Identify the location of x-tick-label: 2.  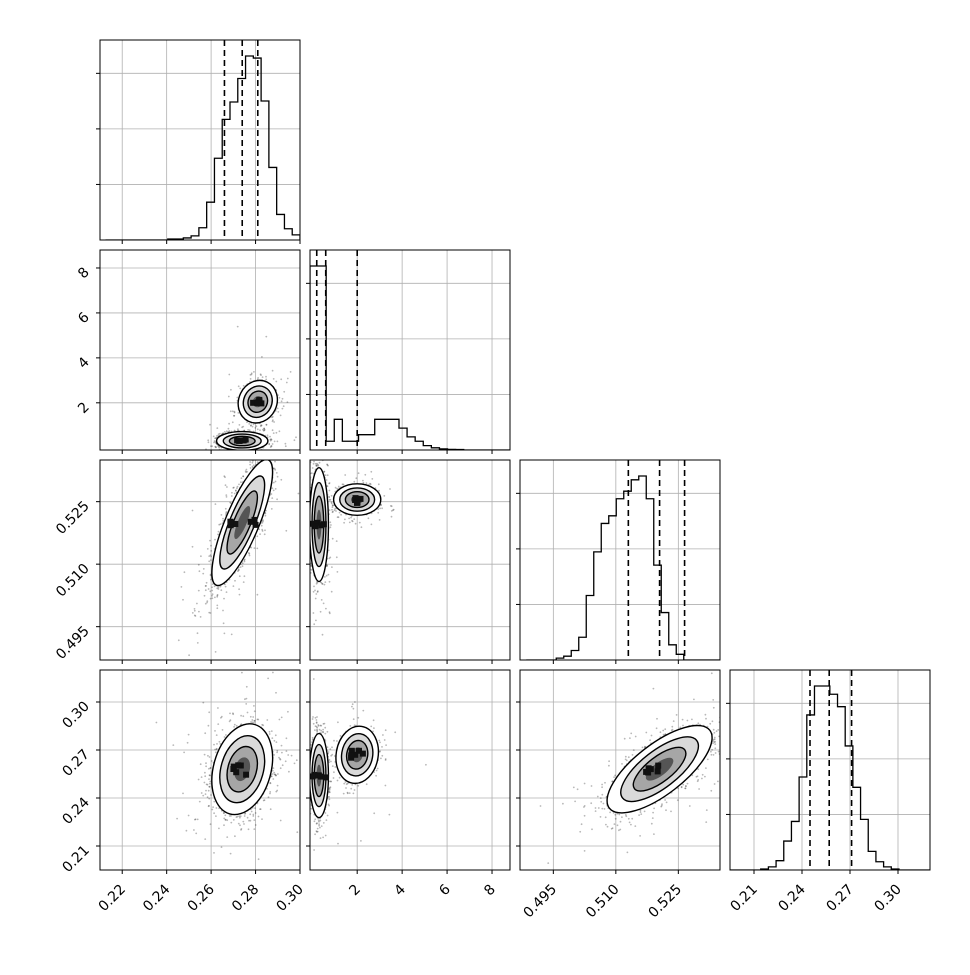
(355, 891).